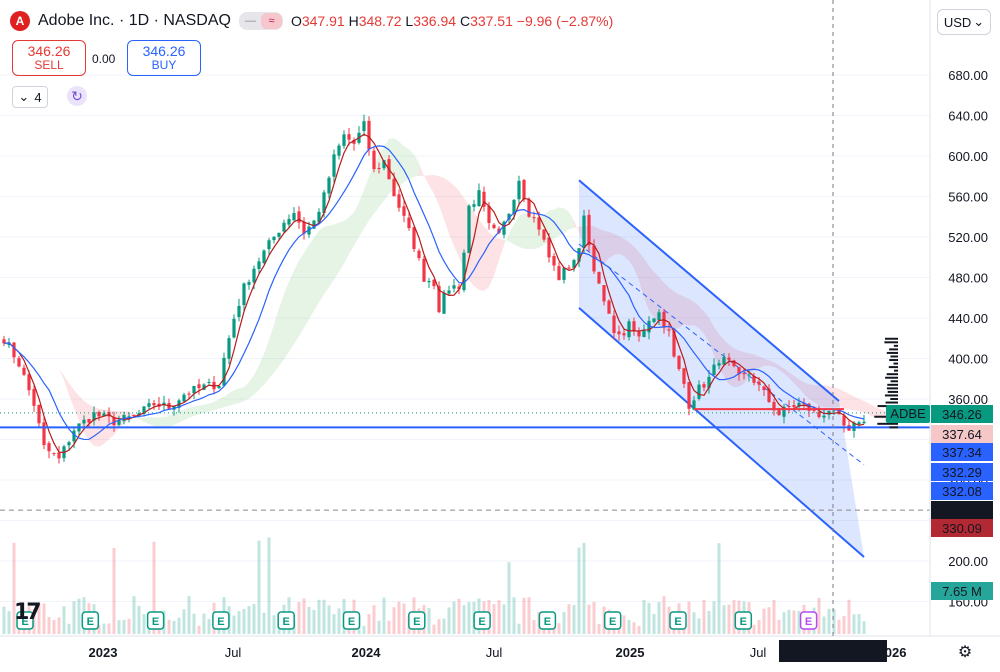 The image size is (1000, 672). What do you see at coordinates (500, 647) in the screenshot?
I see `time-axis: 2023 Jul 2024 Jul 2025 Jul 2026` at bounding box center [500, 647].